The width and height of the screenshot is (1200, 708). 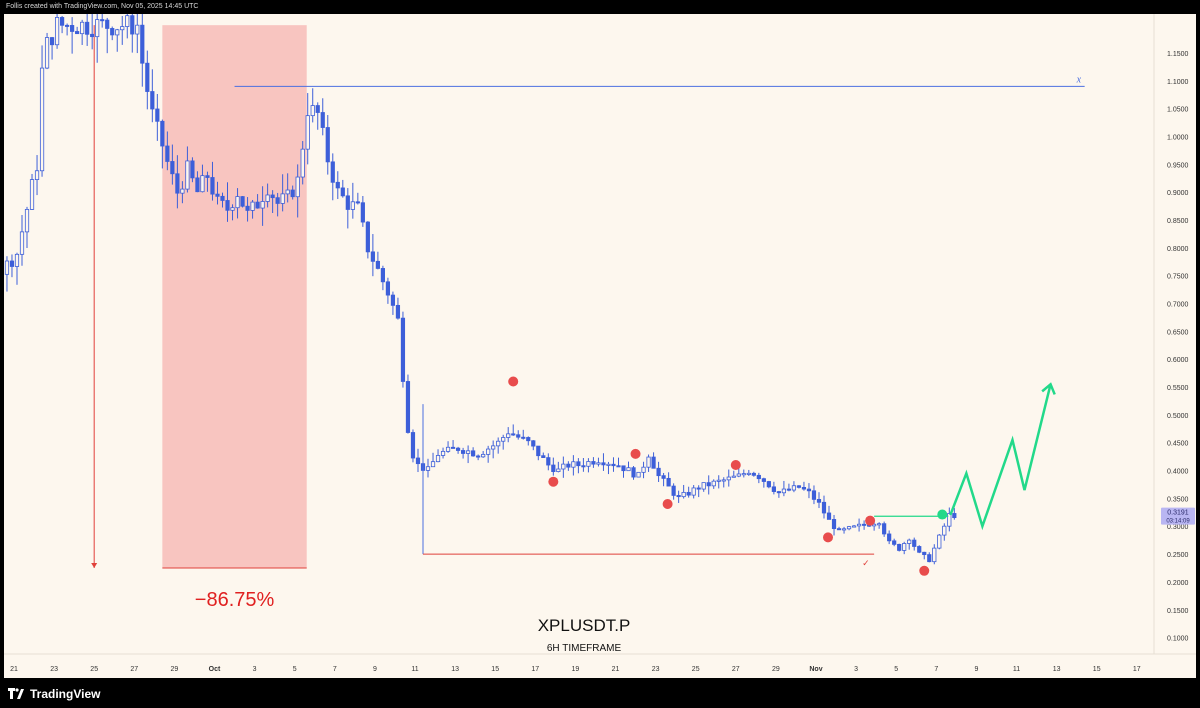 What do you see at coordinates (1000, 457) in the screenshot?
I see `projection-path` at bounding box center [1000, 457].